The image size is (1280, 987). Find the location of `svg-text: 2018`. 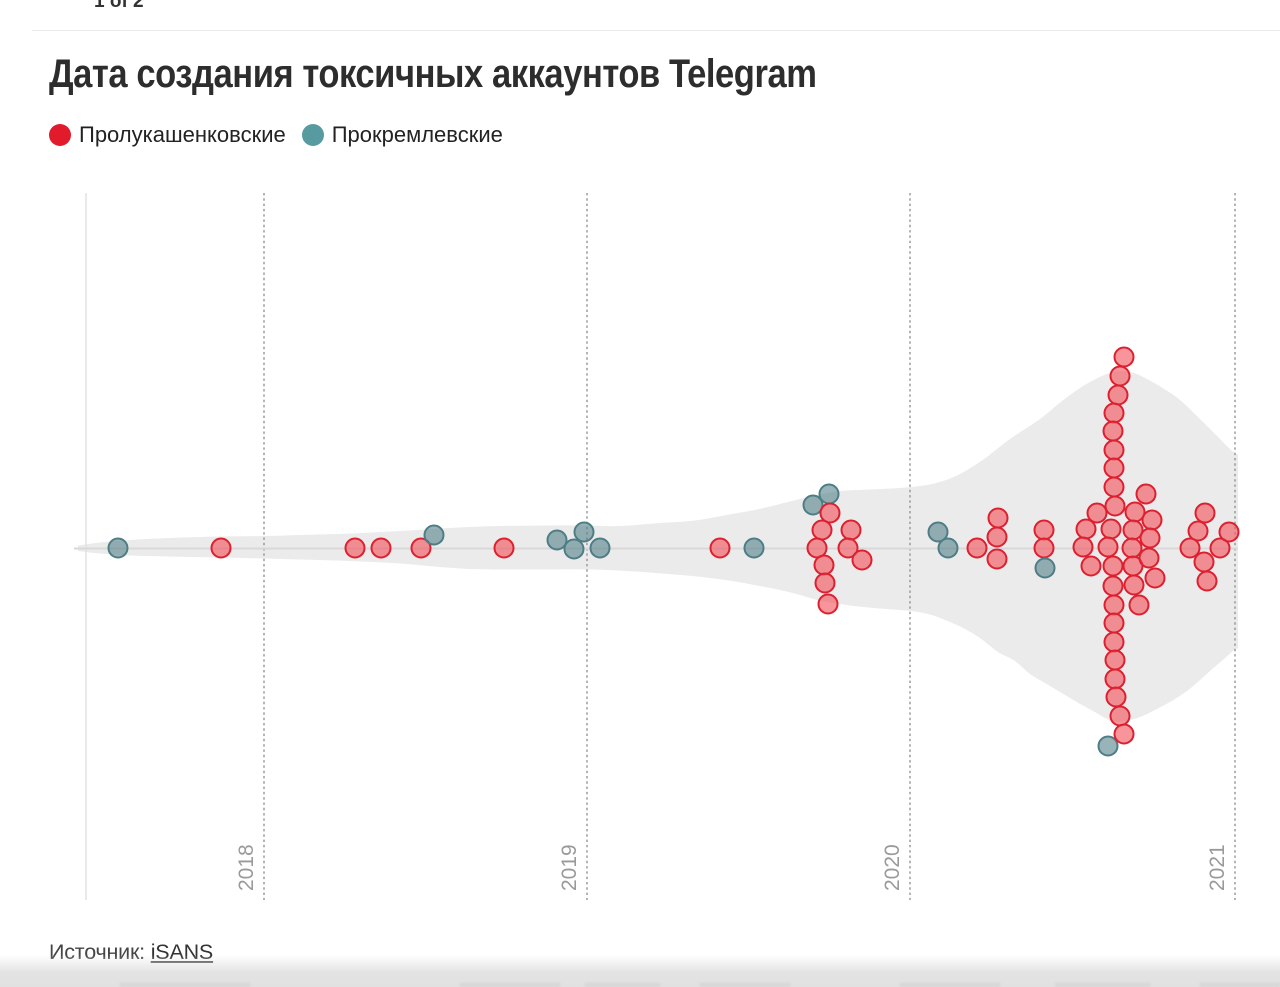

svg-text: 2018 is located at coordinates (246, 867).